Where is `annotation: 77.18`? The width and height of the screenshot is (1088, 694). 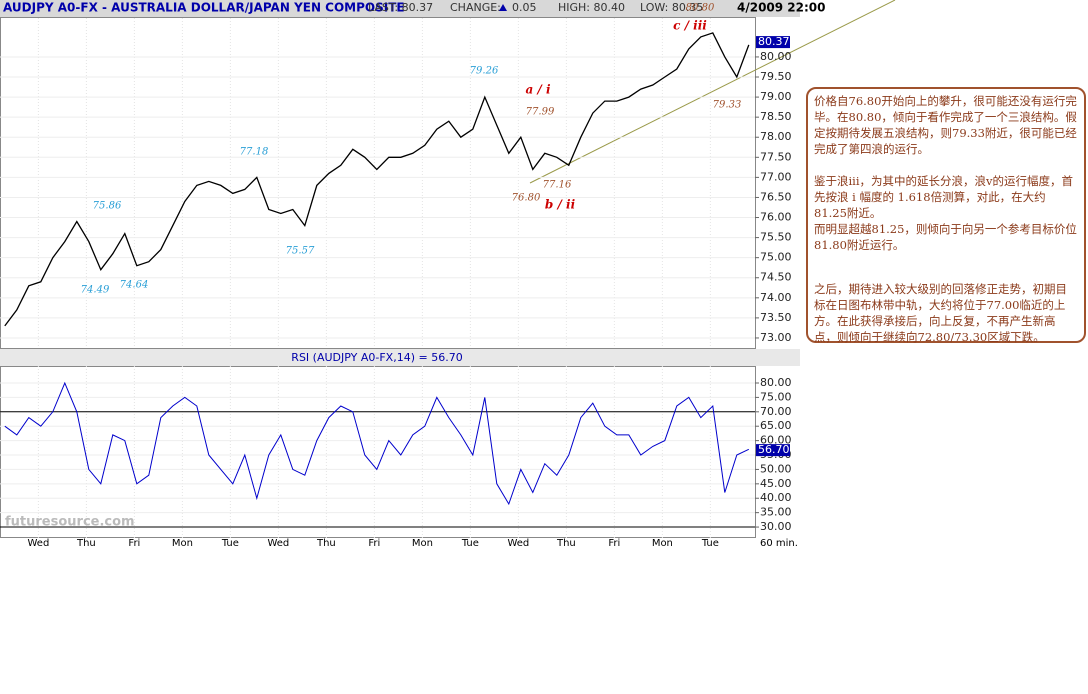
annotation: 77.18 is located at coordinates (254, 152).